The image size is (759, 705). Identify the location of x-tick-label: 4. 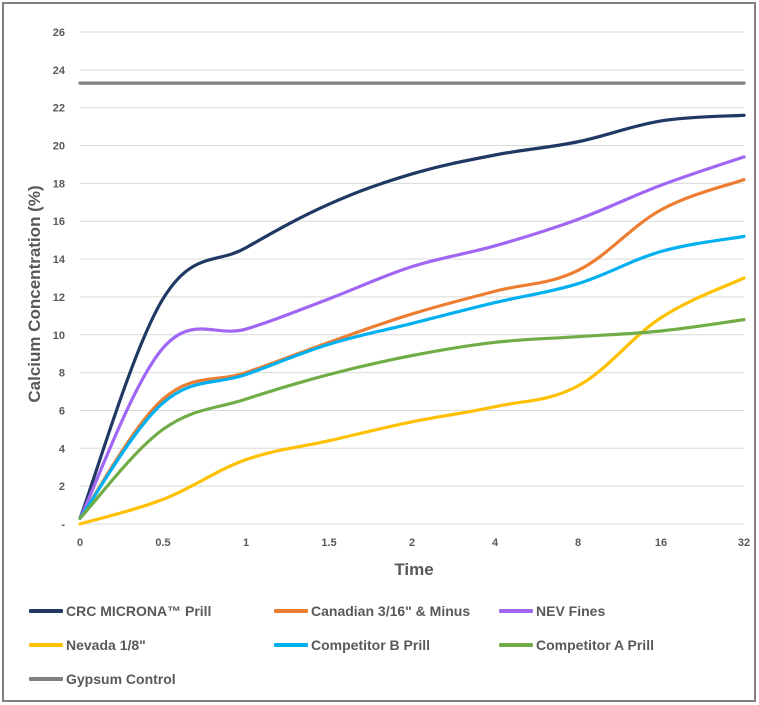
(495, 543).